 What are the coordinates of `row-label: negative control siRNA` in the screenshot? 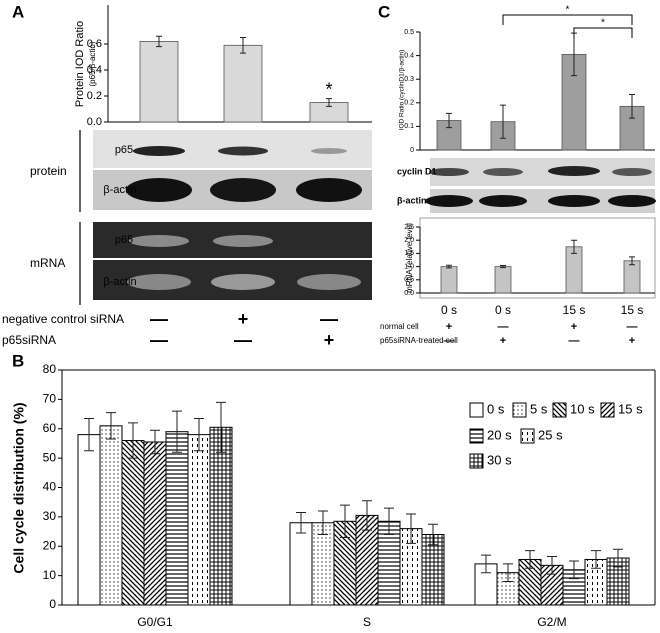 It's located at (63, 319).